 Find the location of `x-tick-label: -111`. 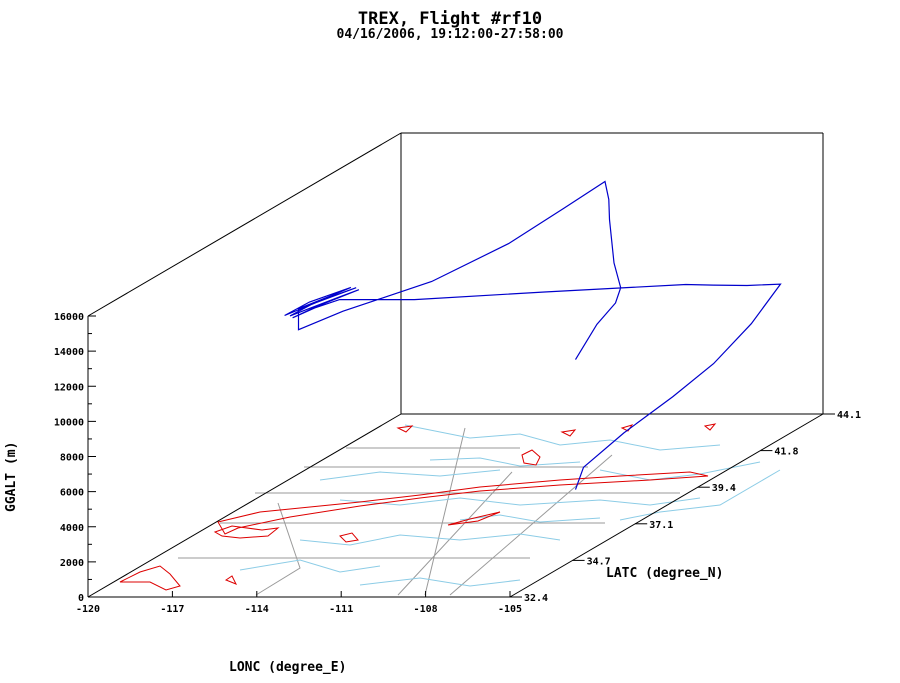

x-tick-label: -111 is located at coordinates (341, 609).